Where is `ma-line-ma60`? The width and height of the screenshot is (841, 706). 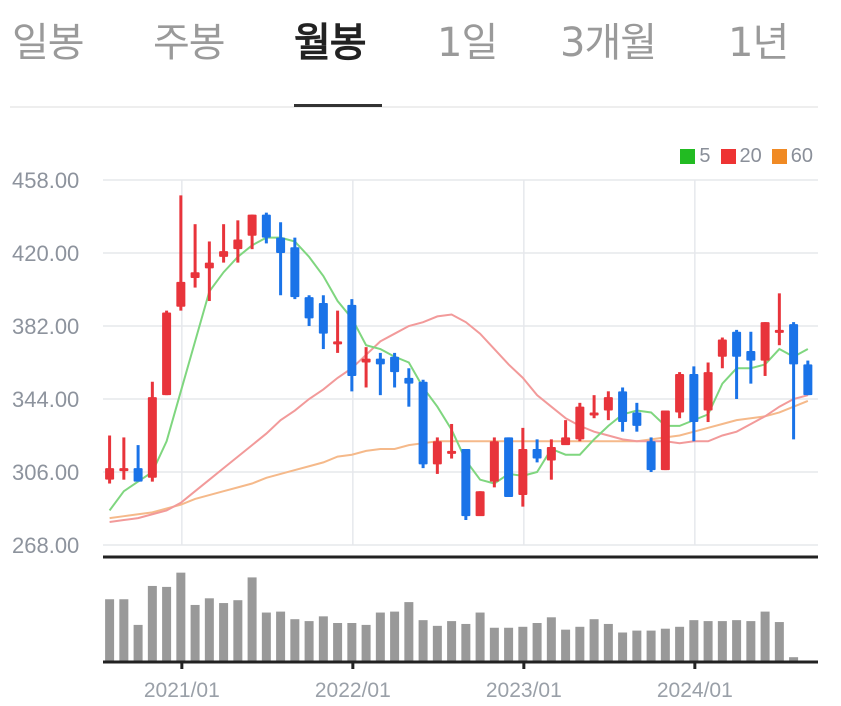
ma-line-ma60 is located at coordinates (459, 459).